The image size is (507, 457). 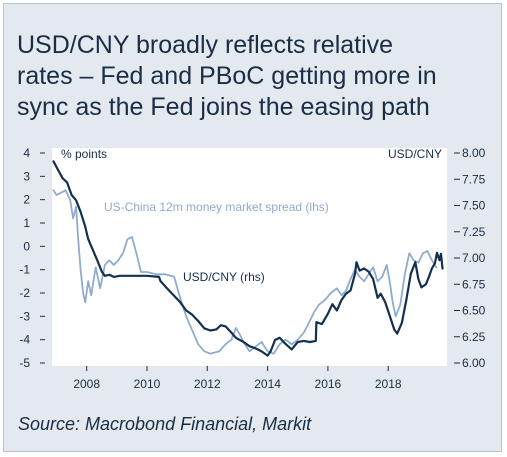 I want to click on x-axis-tick-label: 2012, so click(x=207, y=384).